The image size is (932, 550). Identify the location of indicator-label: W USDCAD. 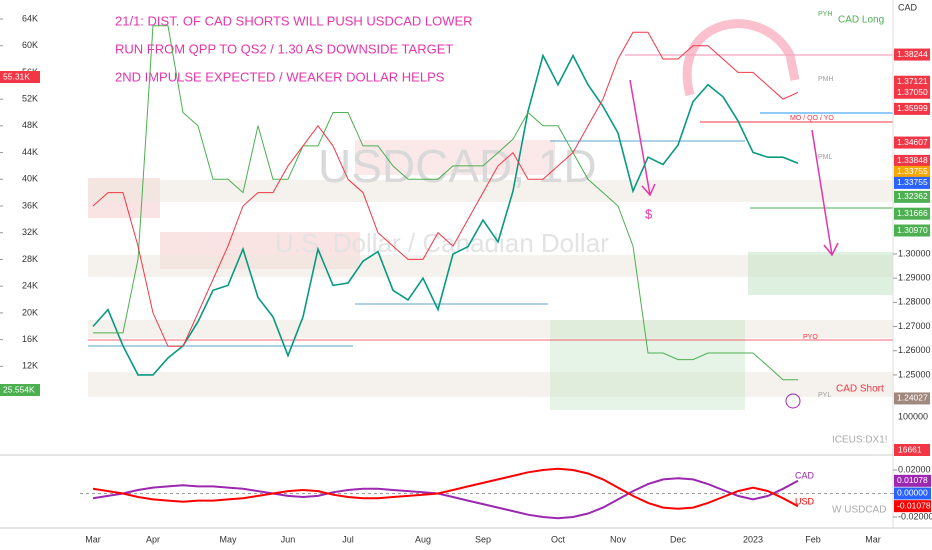
(859, 510).